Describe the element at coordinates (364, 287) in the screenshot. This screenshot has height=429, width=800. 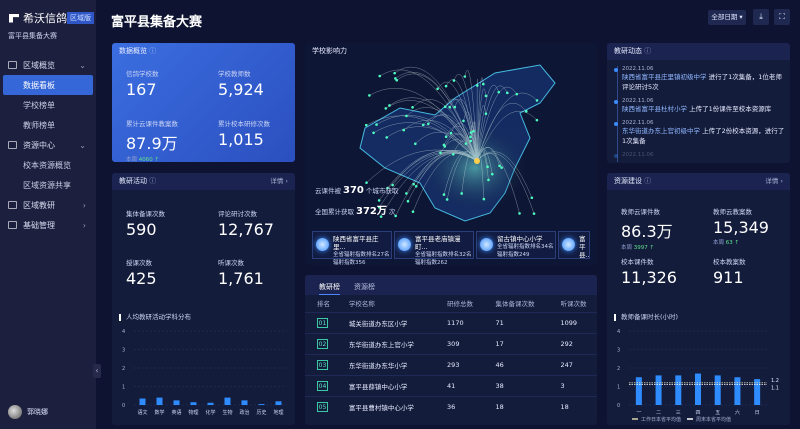
I see `tab-resources: 资源榜` at that location.